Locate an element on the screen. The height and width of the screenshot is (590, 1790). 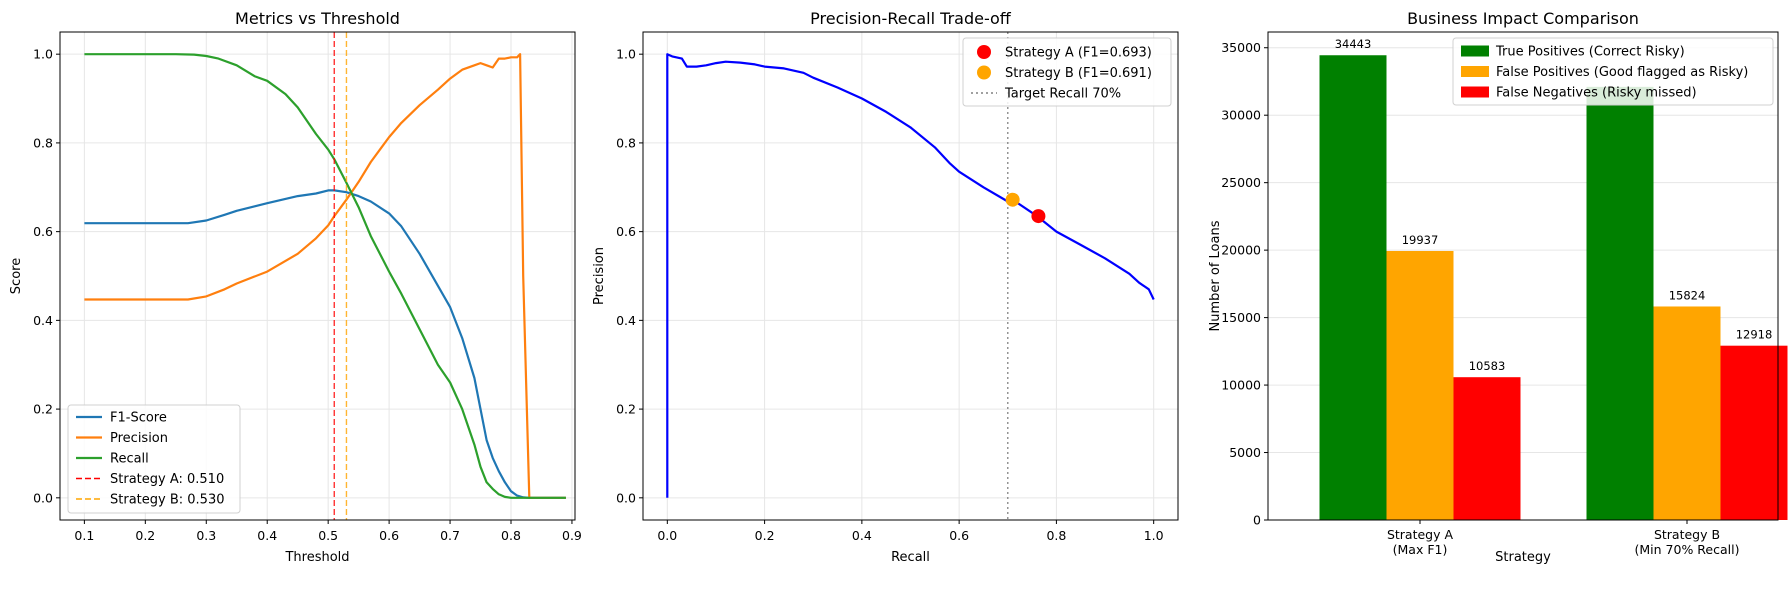
bar-fp-strategy-a is located at coordinates (1420, 385).